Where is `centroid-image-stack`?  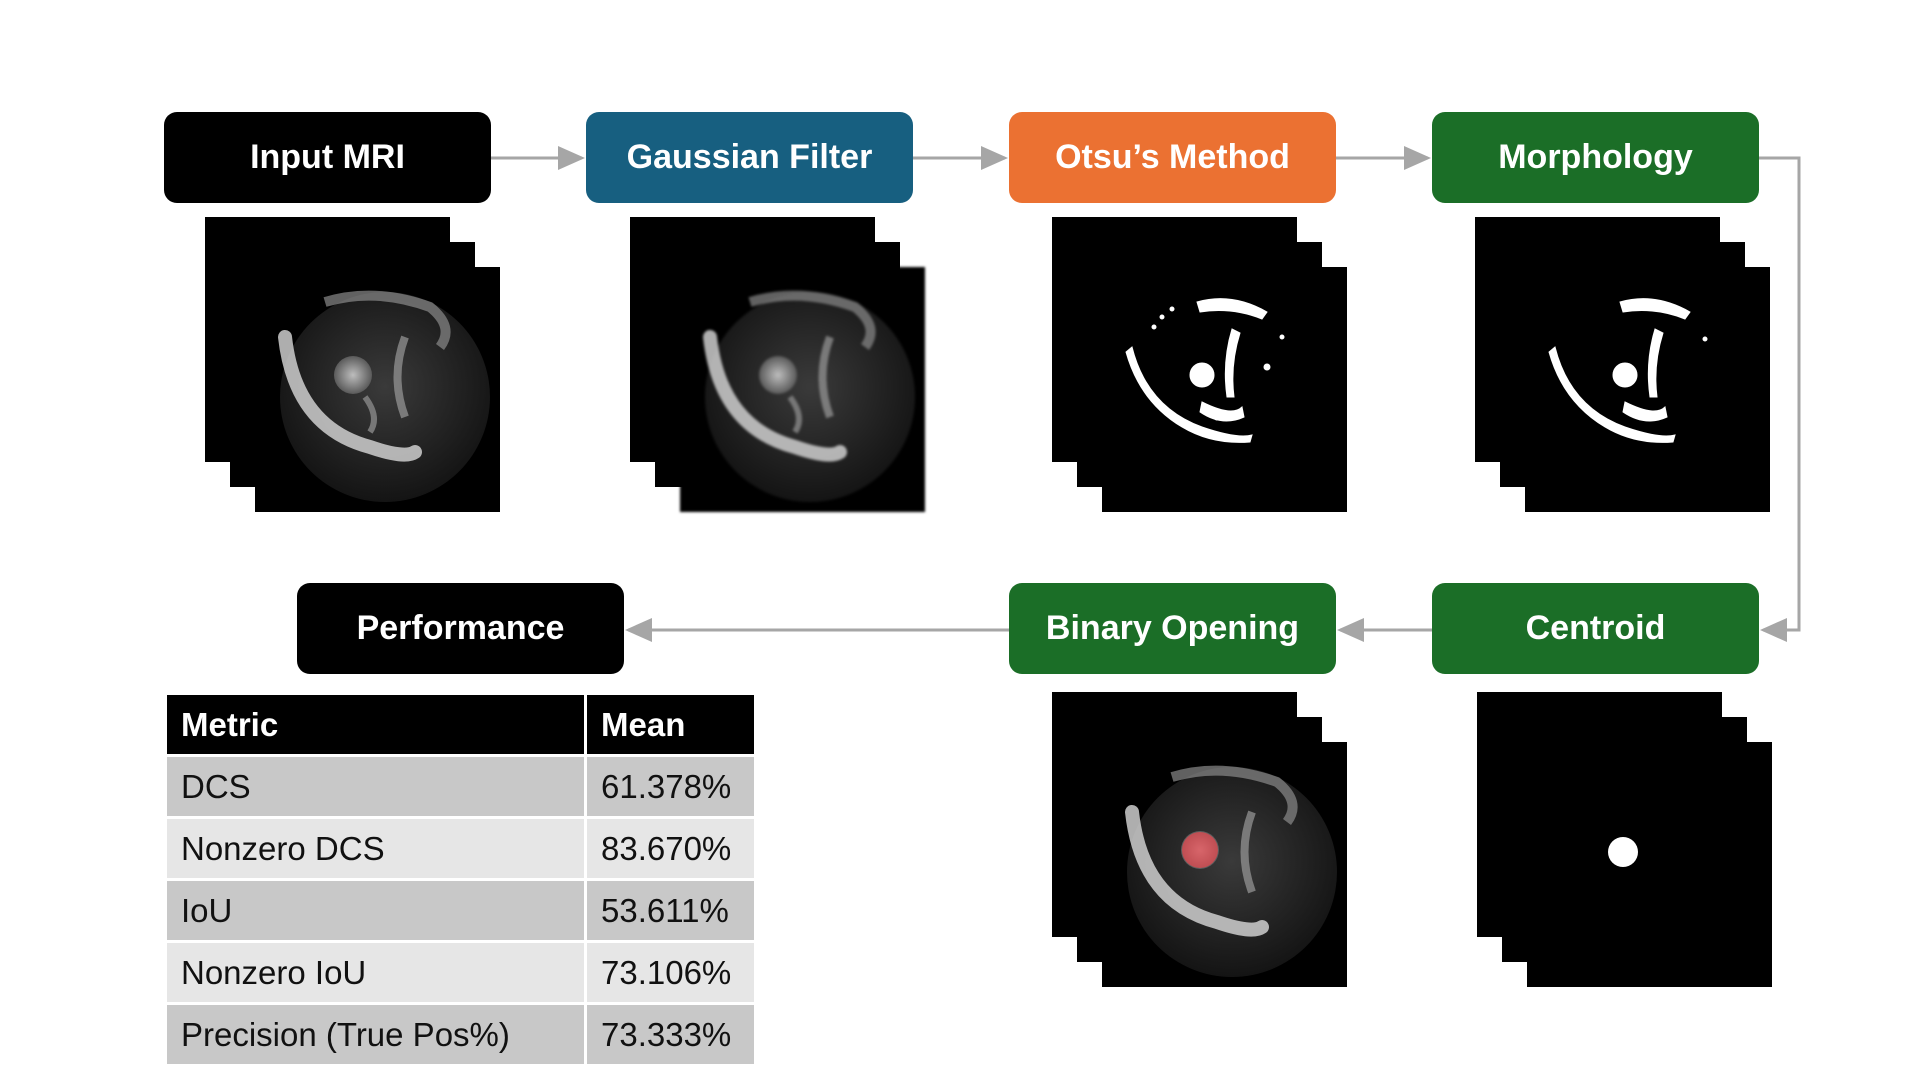
centroid-image-stack is located at coordinates (1624, 839).